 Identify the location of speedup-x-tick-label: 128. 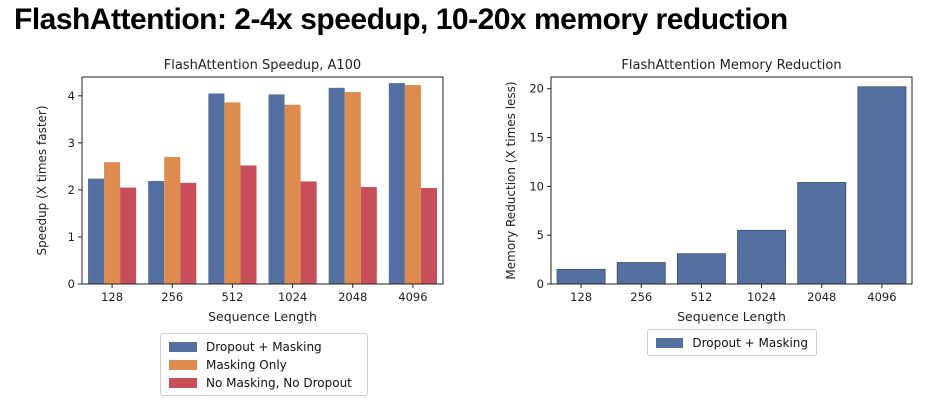
(112, 297).